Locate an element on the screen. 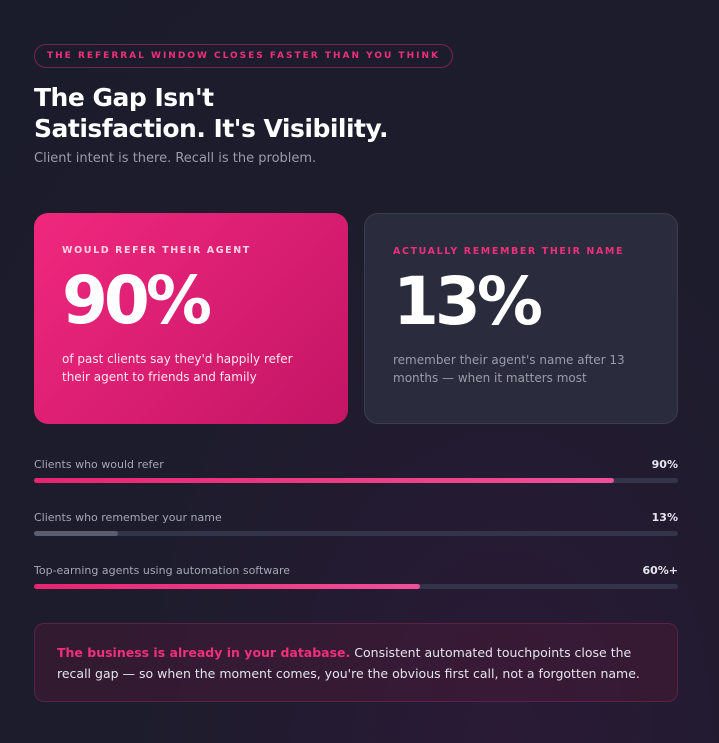  progress-value: 90% is located at coordinates (664, 464).